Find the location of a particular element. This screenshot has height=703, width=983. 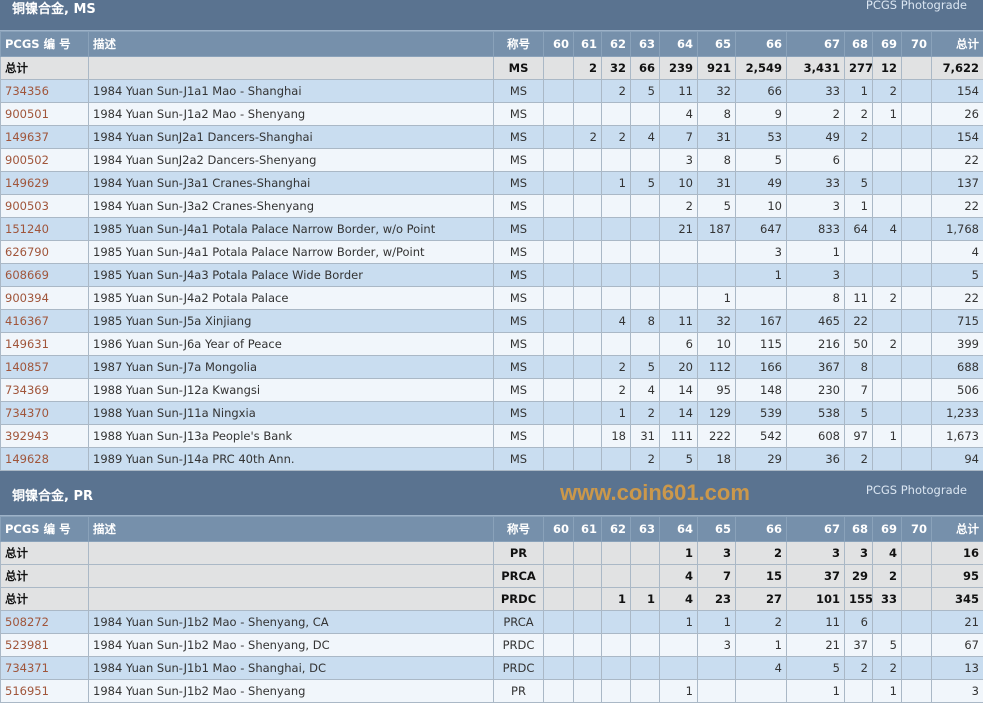

pcgs-number-link: 140857 is located at coordinates (45, 367).